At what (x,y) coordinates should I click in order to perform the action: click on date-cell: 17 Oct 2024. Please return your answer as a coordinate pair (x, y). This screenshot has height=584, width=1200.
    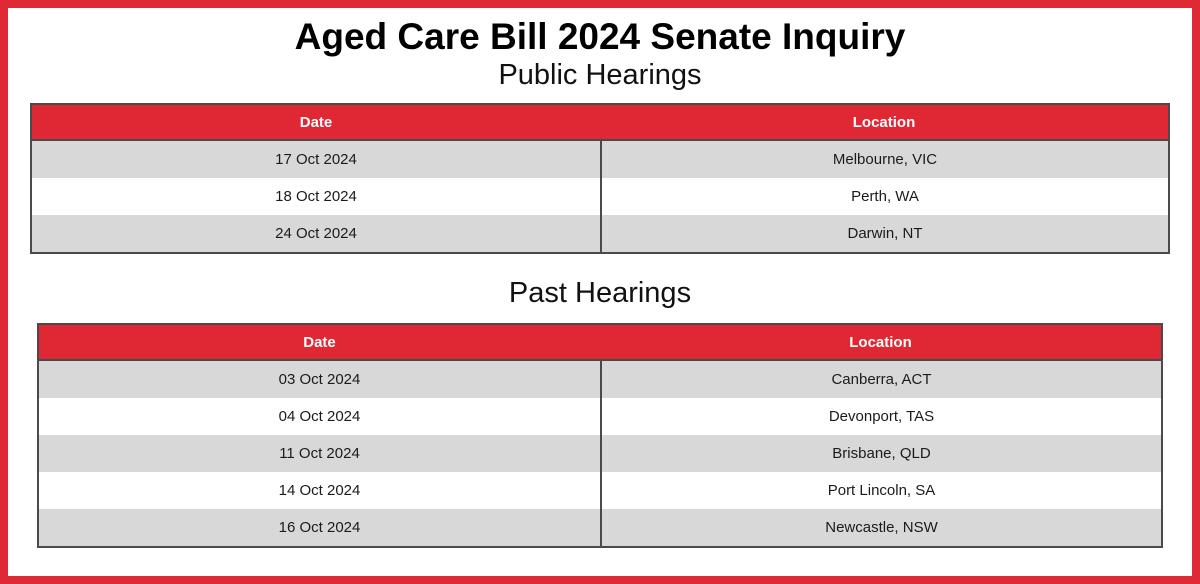
    Looking at the image, I should click on (316, 159).